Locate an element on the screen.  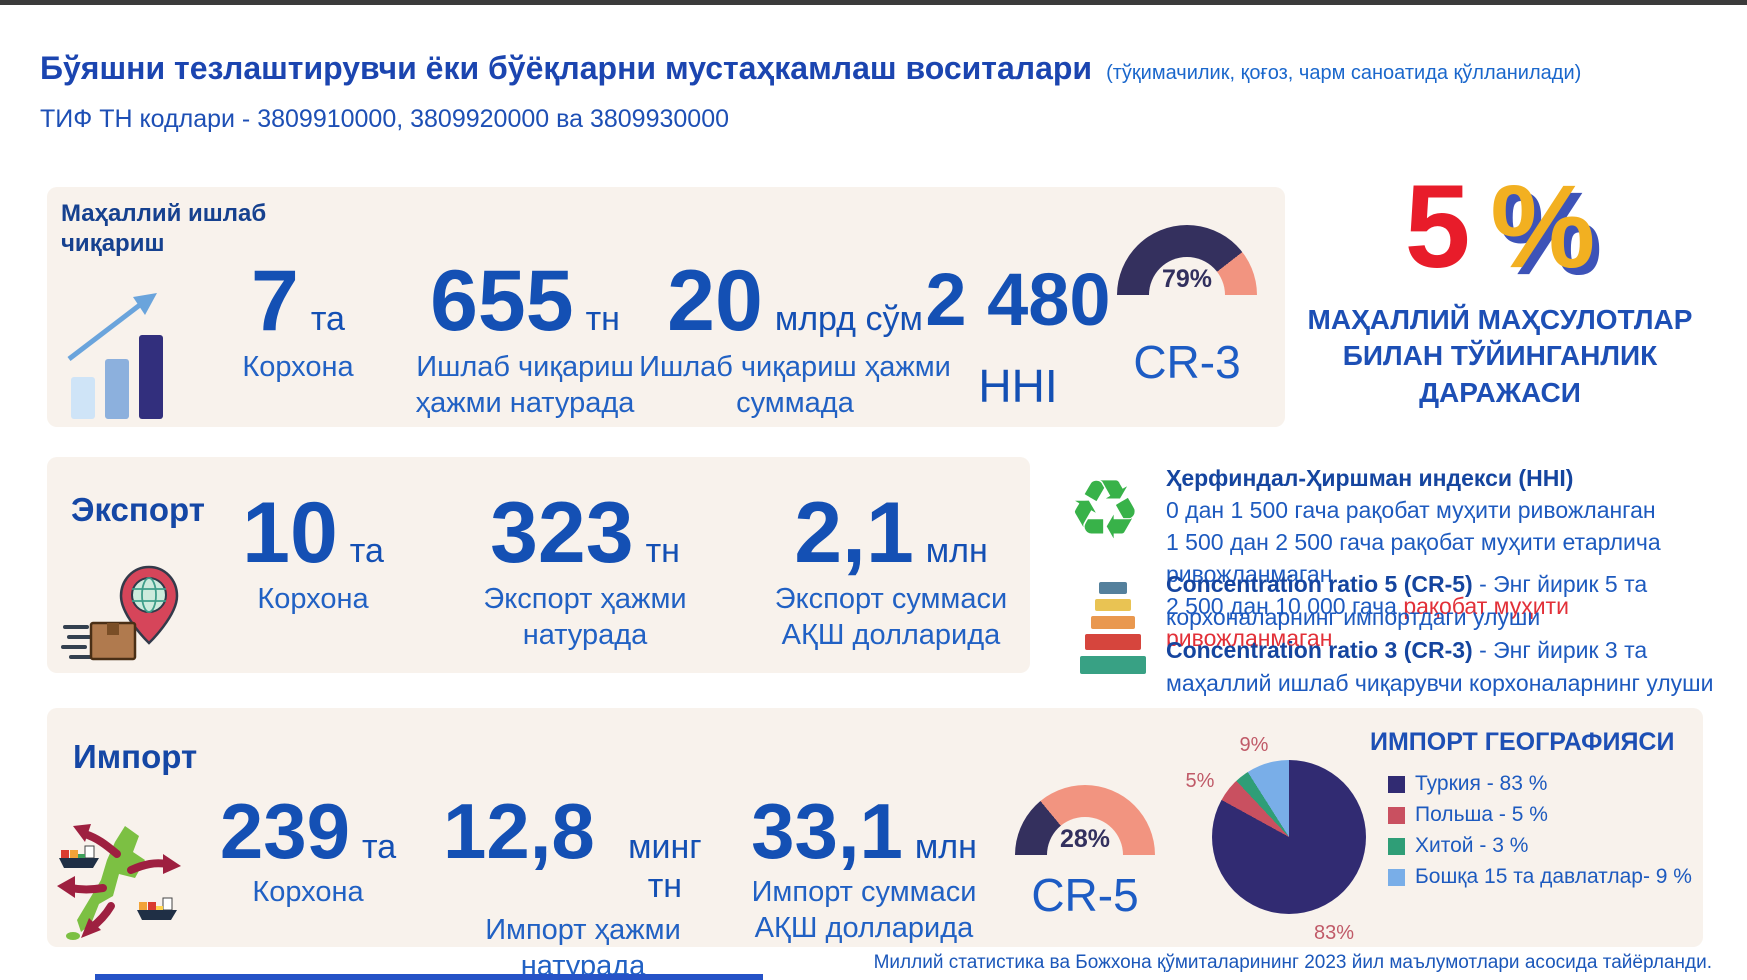
cr3-label: CR-3 is located at coordinates (1187, 362).